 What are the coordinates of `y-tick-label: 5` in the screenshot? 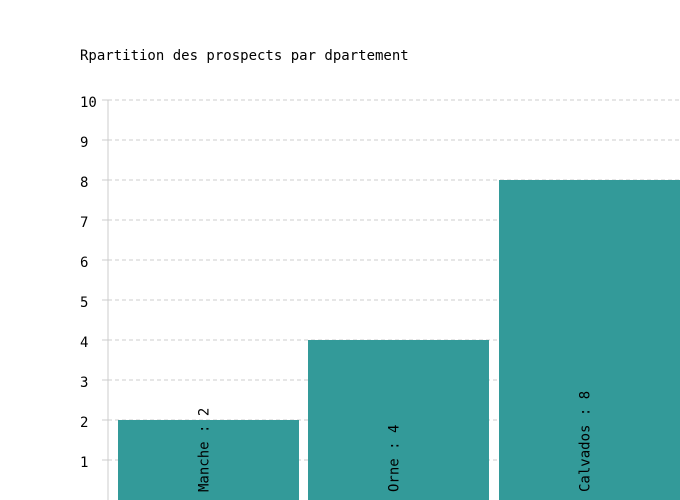 It's located at (84, 303).